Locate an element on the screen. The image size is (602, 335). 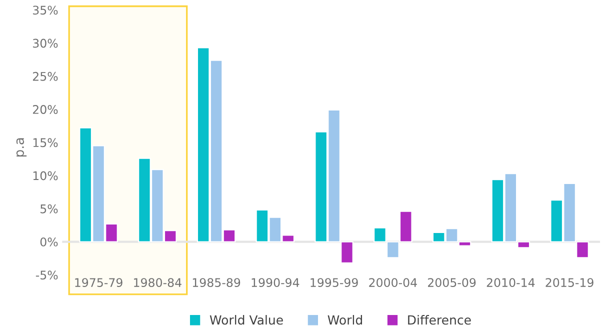
y-tick-label: 20% is located at coordinates (45, 109).